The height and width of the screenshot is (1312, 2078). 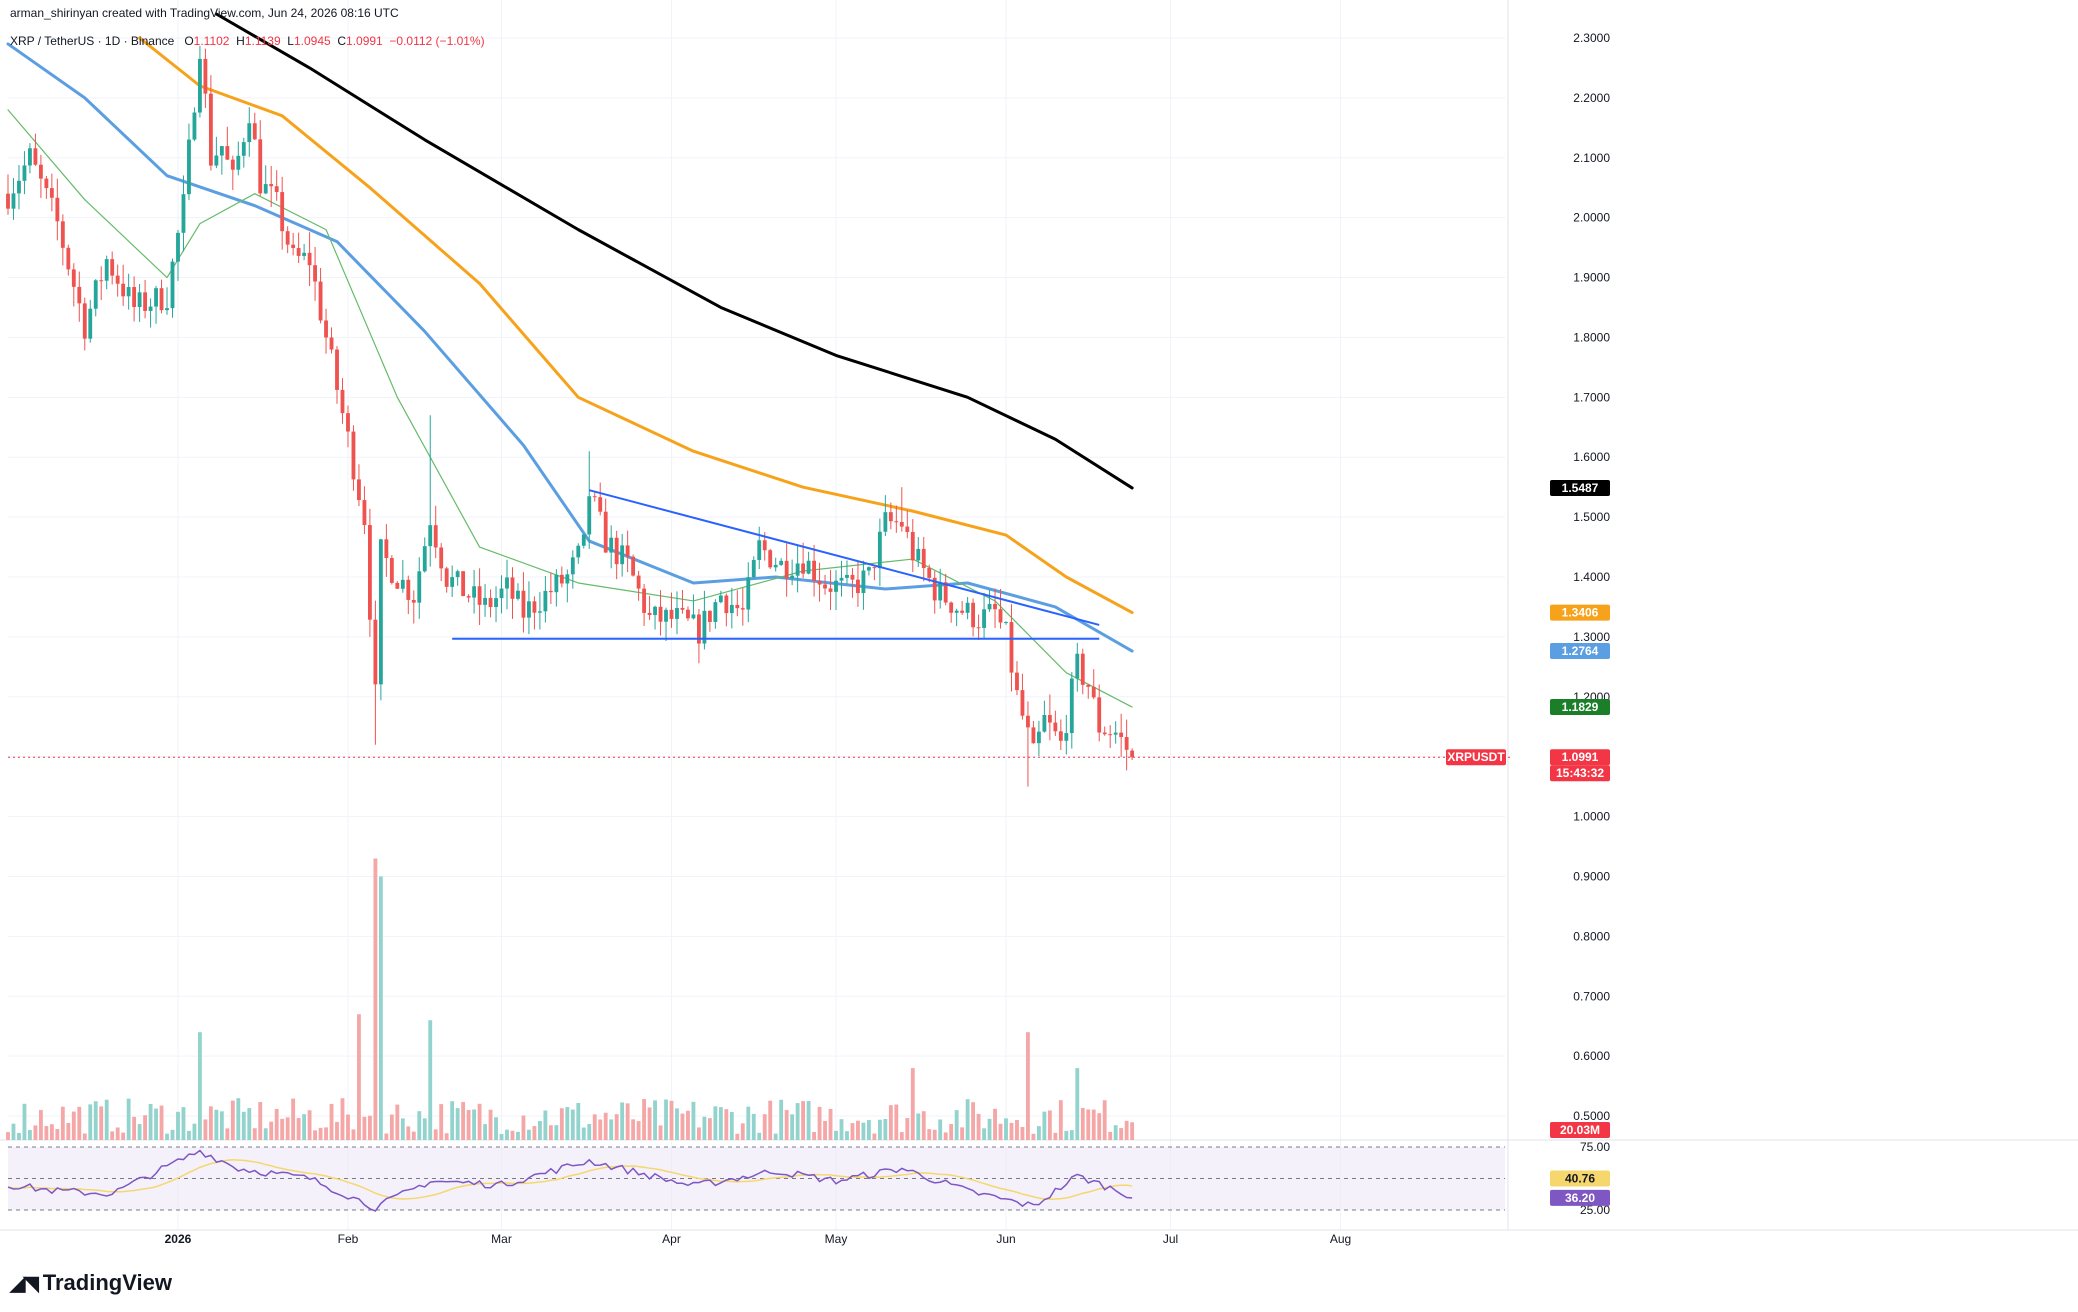 What do you see at coordinates (1591, 457) in the screenshot?
I see `price-tick-label: 1.6000` at bounding box center [1591, 457].